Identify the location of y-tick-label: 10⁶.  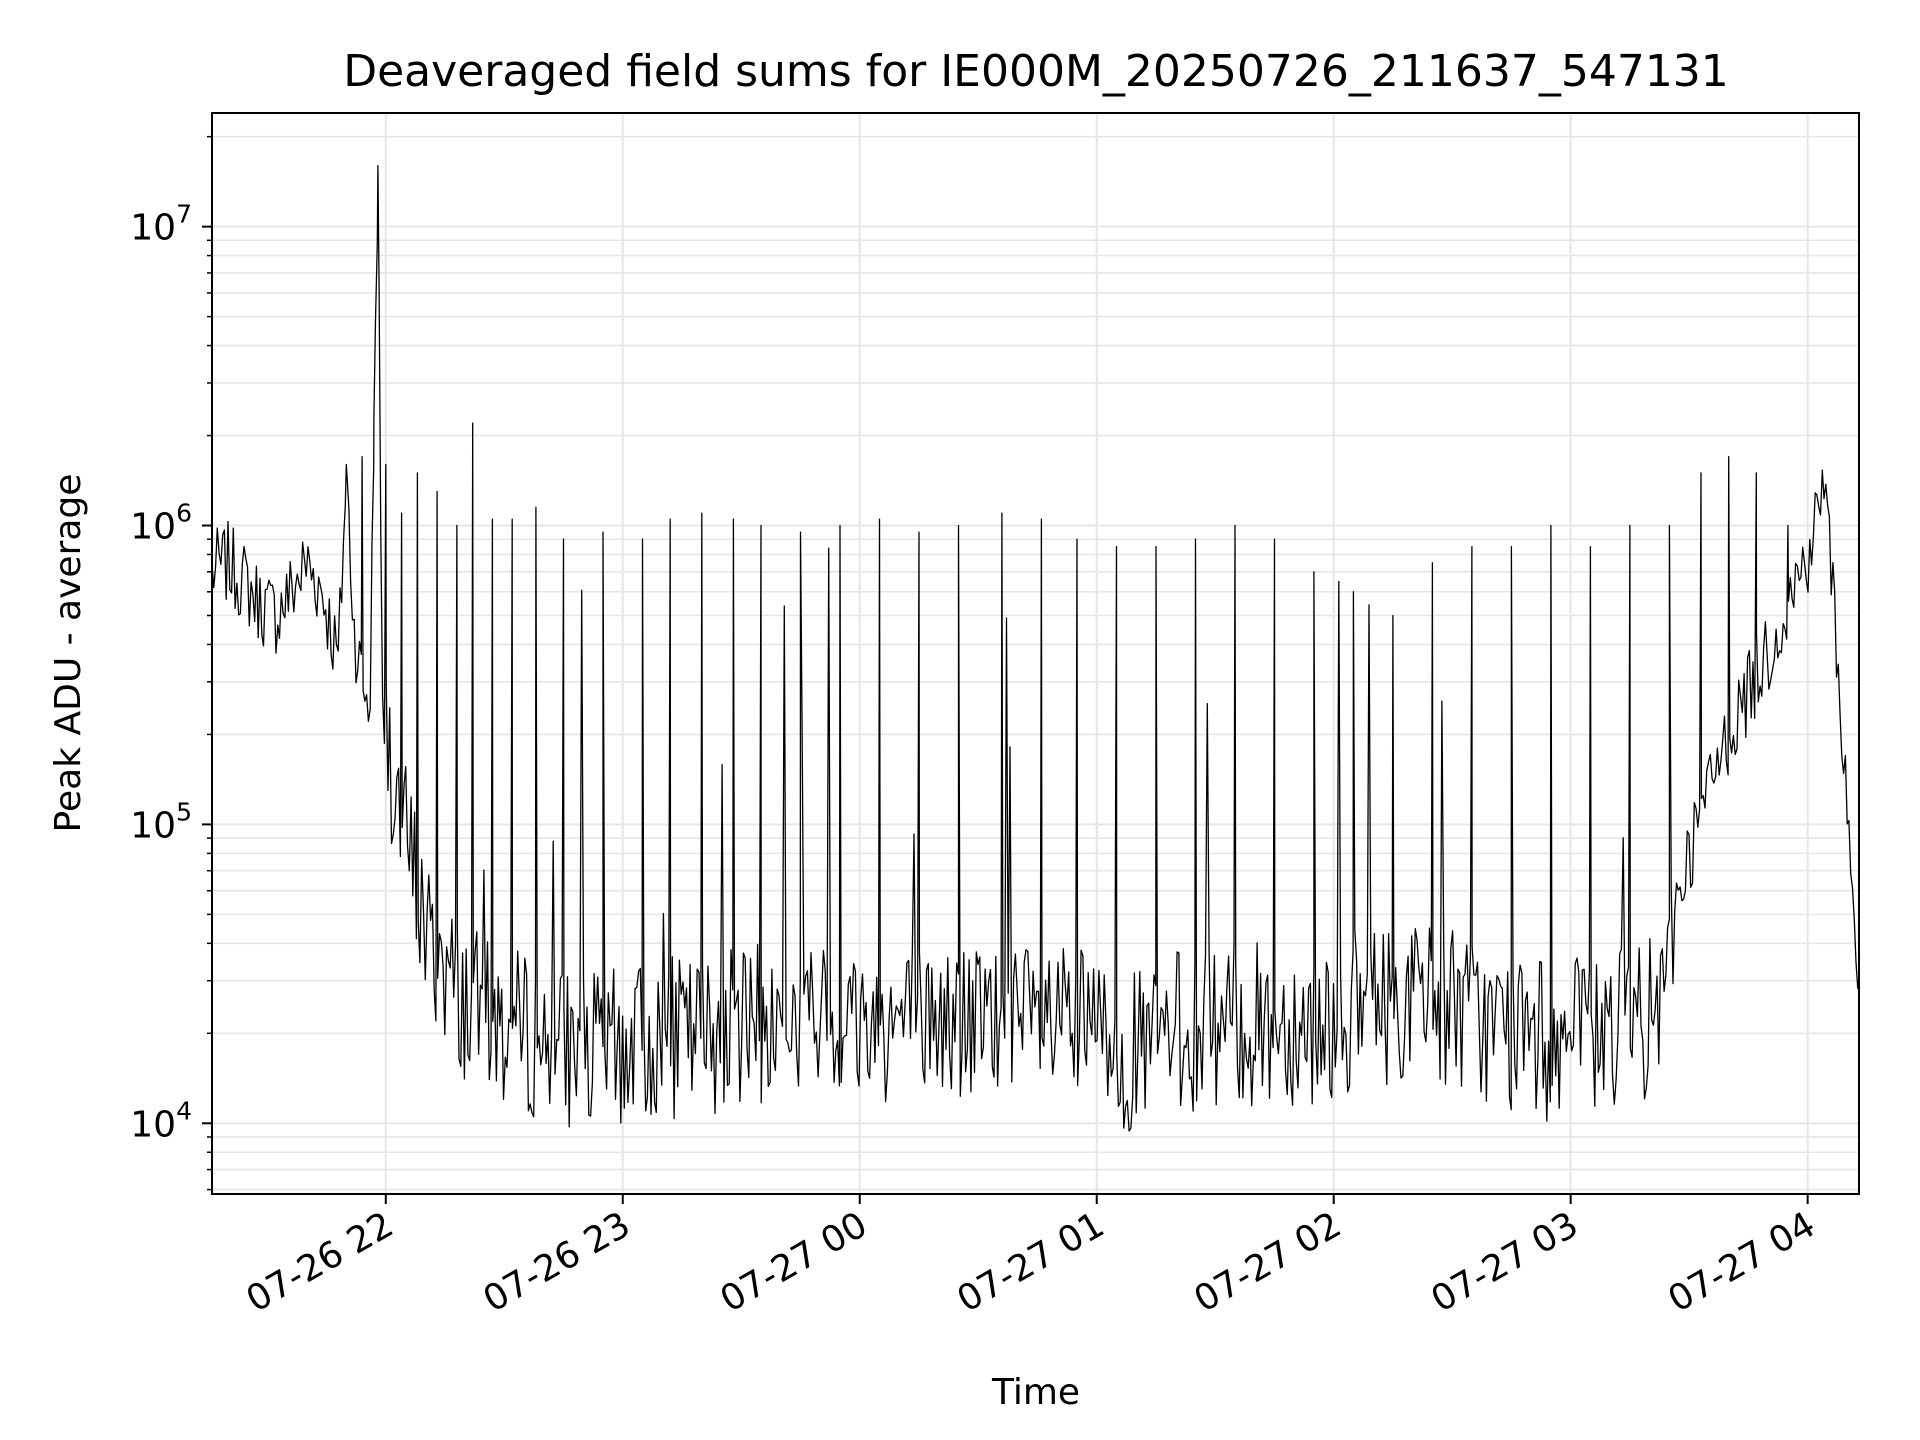
(161, 523).